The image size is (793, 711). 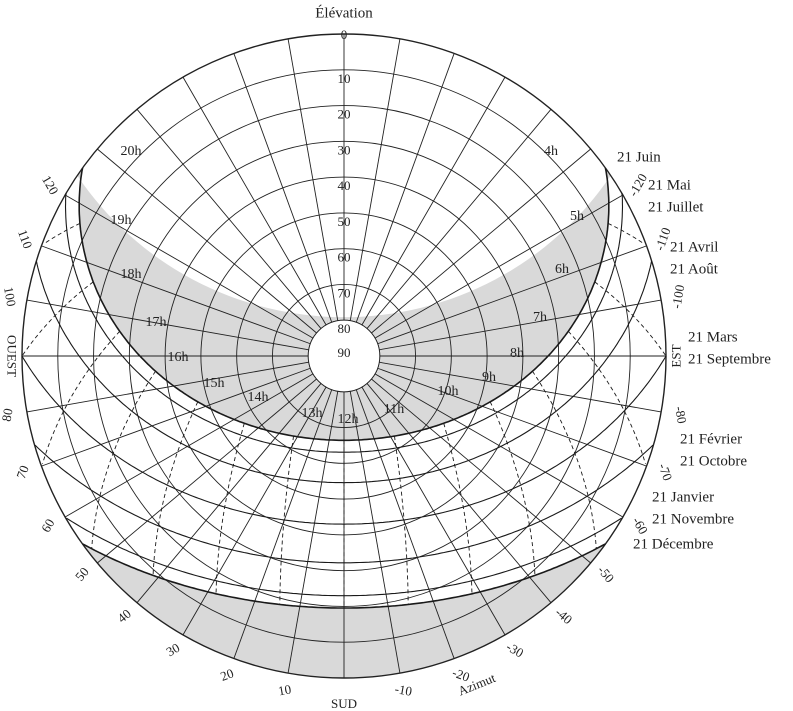 I want to click on azimuth-tick: 10, so click(x=284, y=689).